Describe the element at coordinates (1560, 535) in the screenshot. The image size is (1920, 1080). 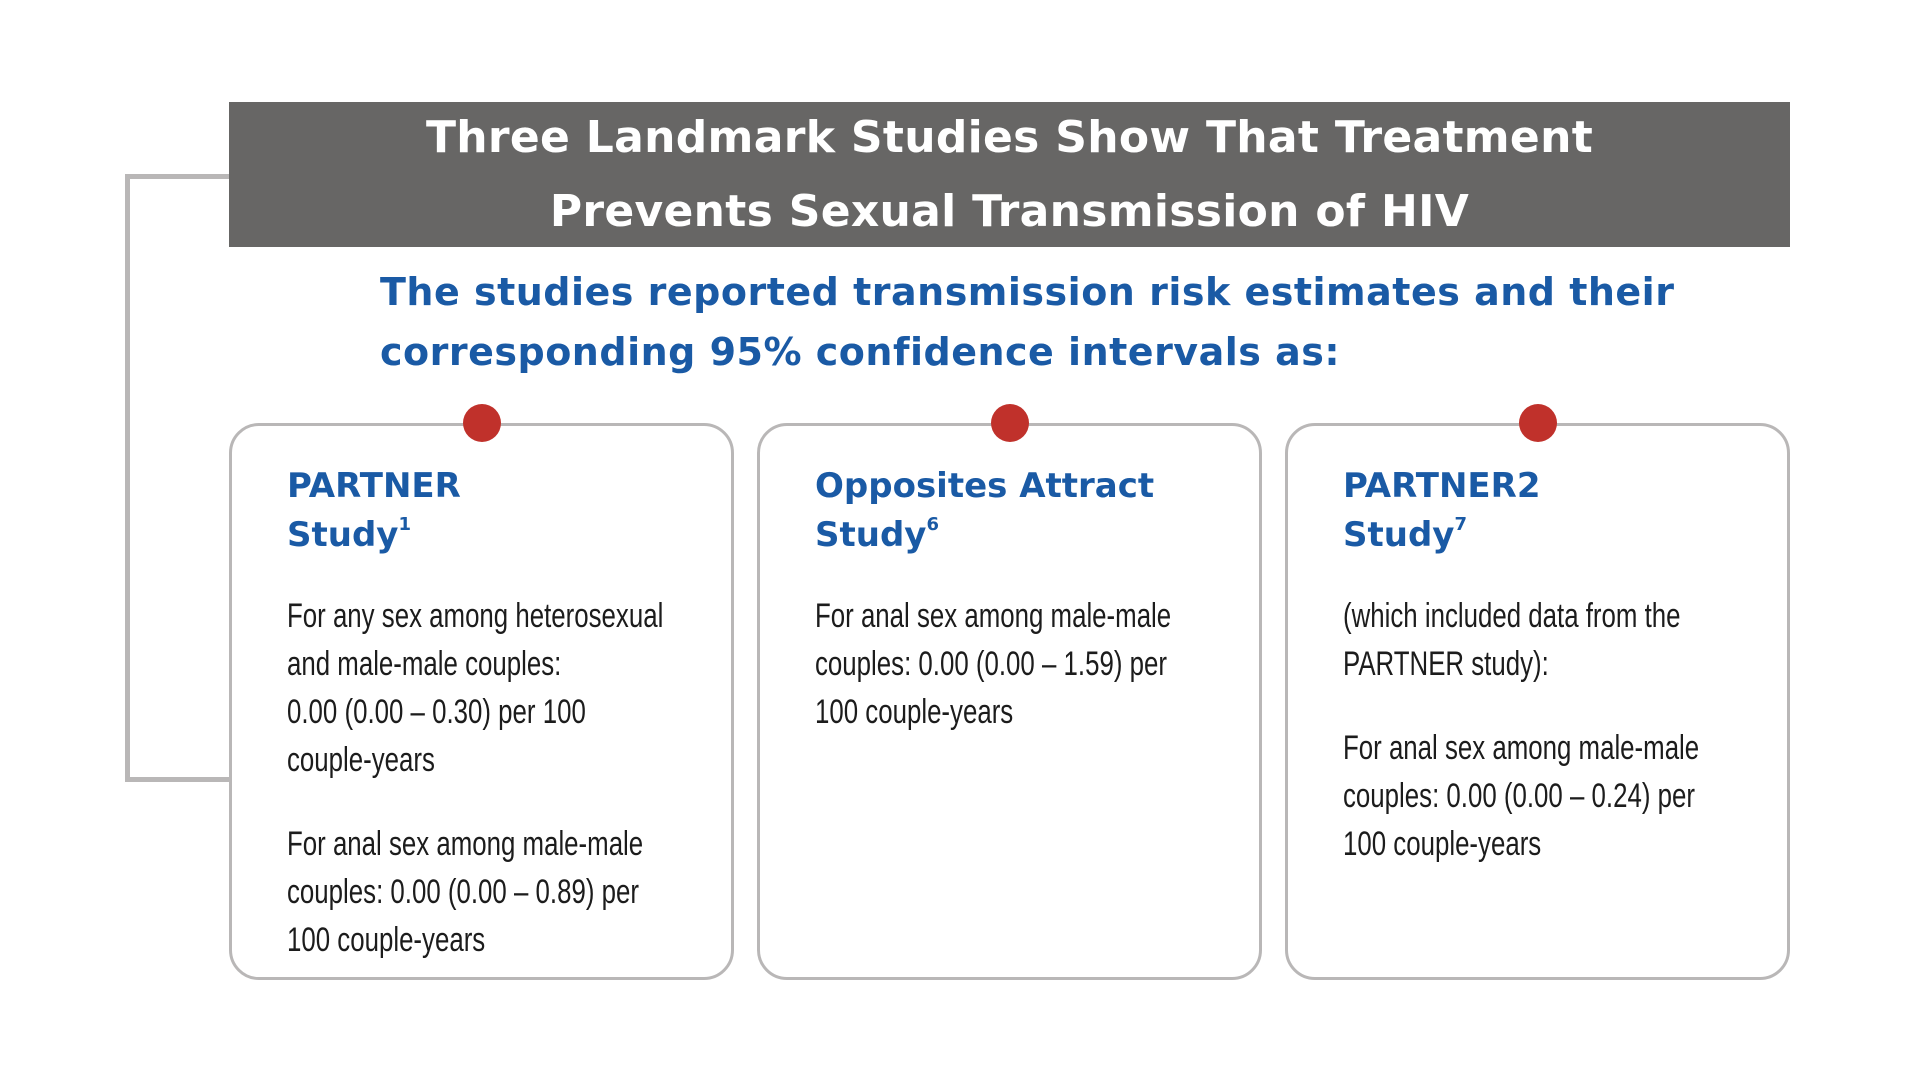
I see `card-title-line-2: Study7` at that location.